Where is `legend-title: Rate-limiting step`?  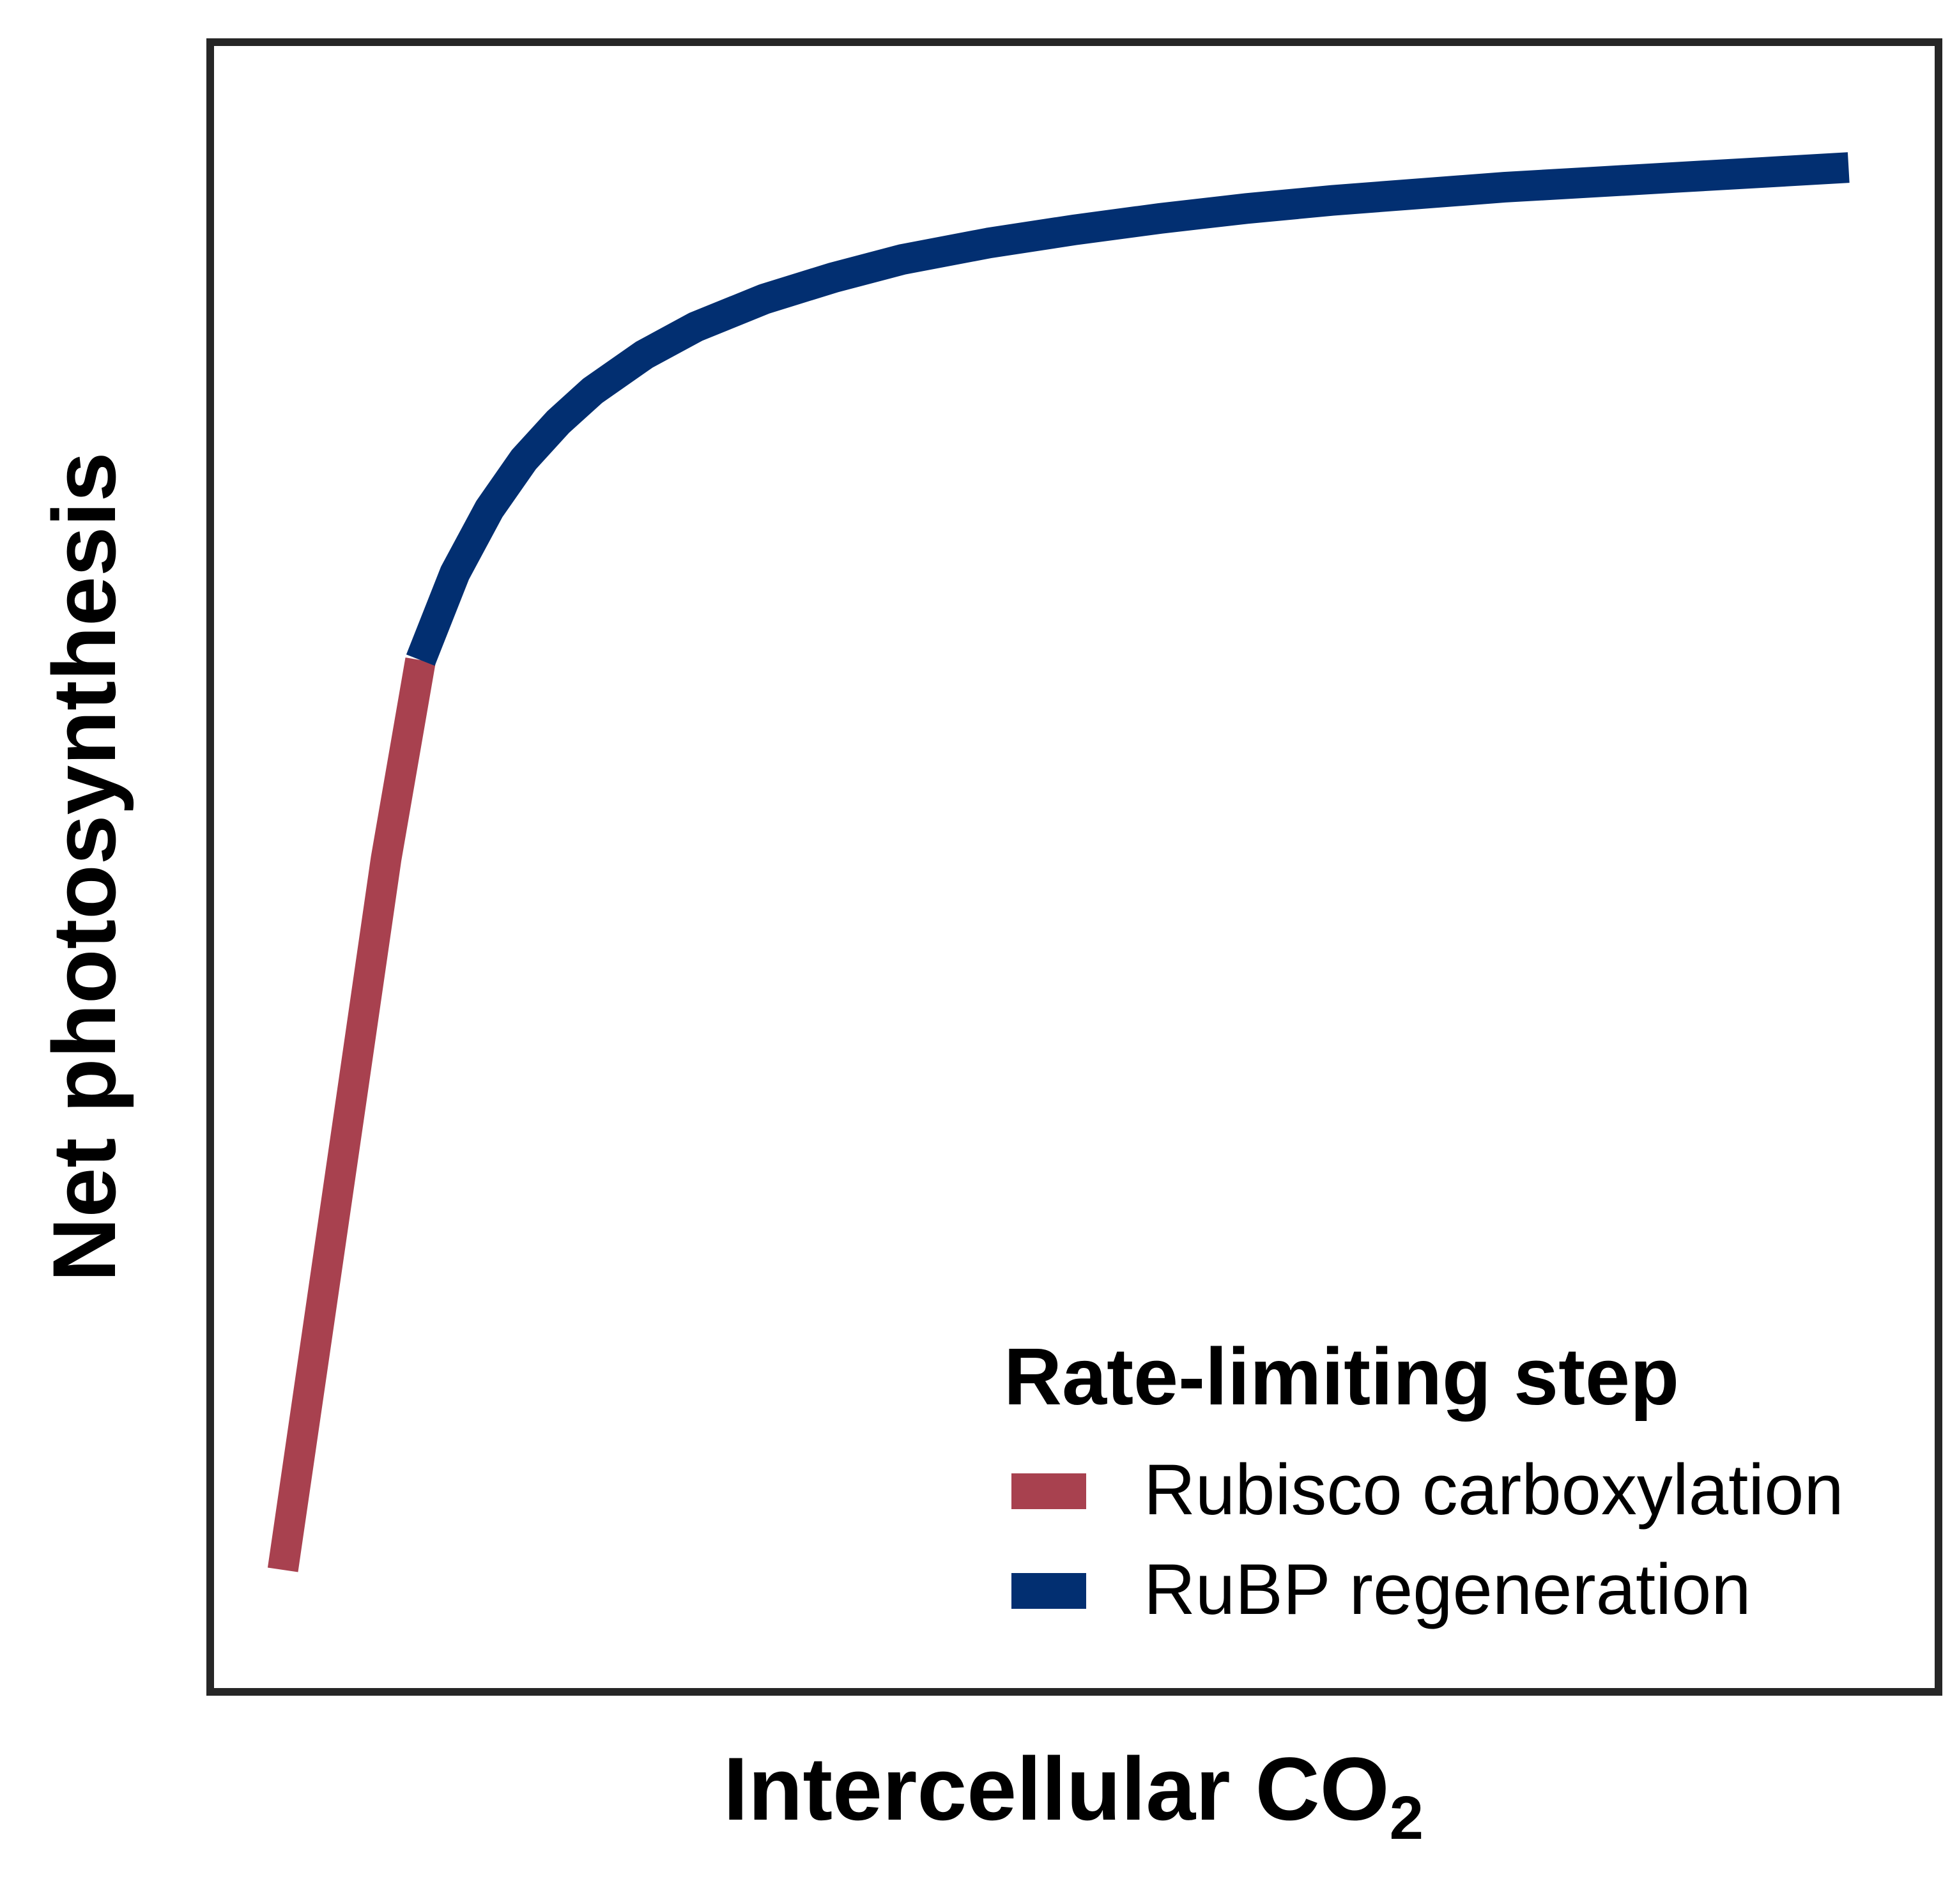
legend-title: Rate-limiting step is located at coordinates (1341, 1377).